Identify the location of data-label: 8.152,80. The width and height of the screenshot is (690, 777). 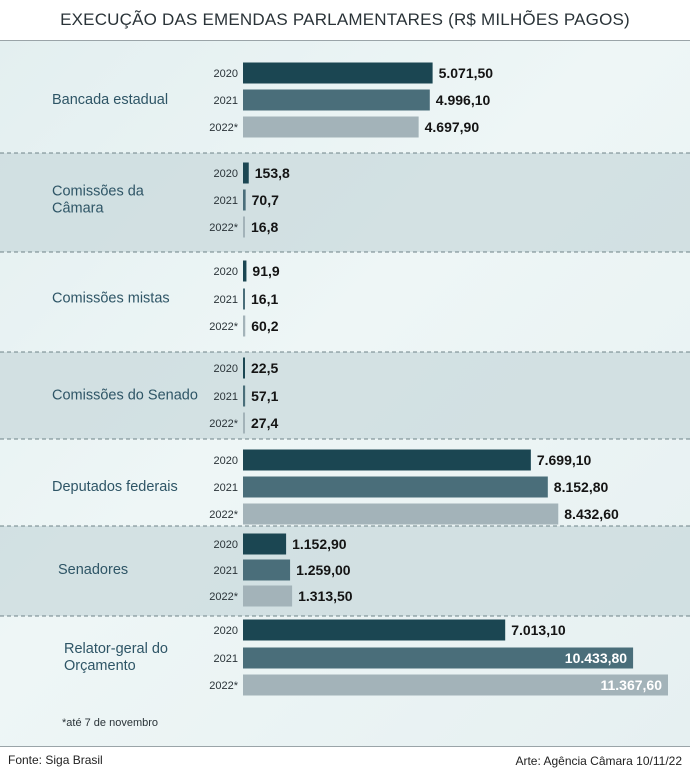
(581, 487).